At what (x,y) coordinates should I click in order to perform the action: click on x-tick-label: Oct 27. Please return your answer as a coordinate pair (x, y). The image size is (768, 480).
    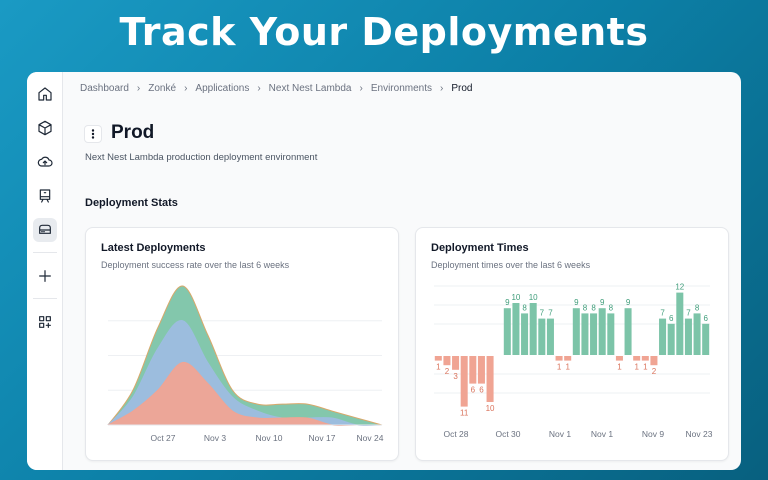
    Looking at the image, I should click on (162, 438).